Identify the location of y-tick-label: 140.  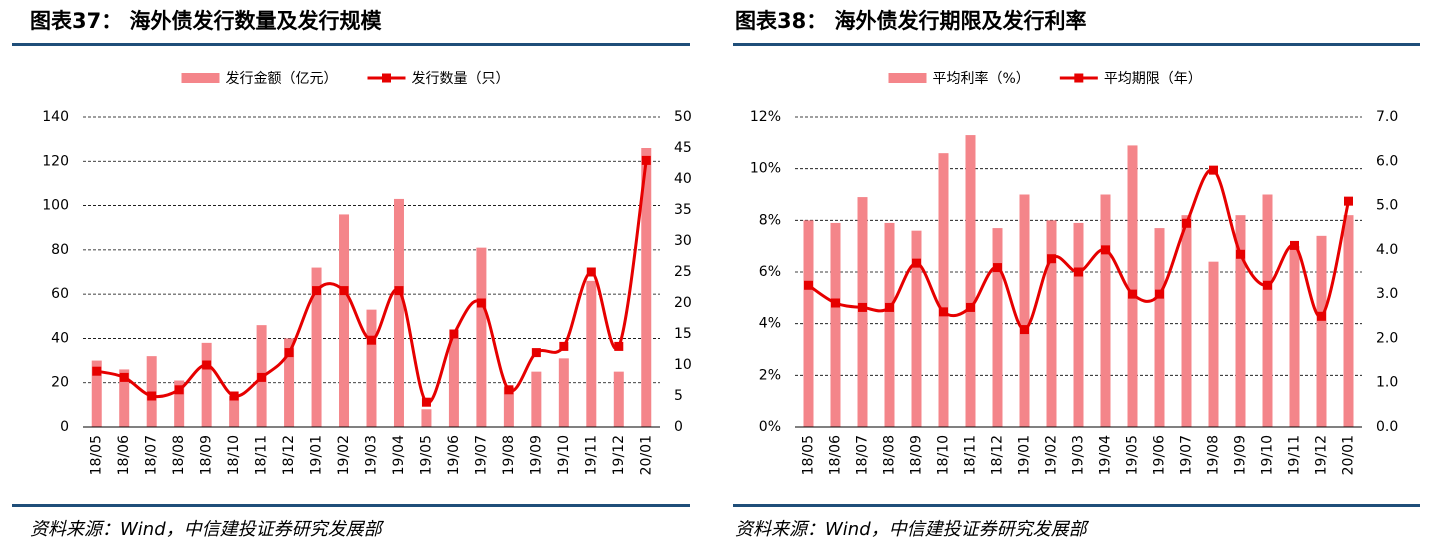
(55, 117).